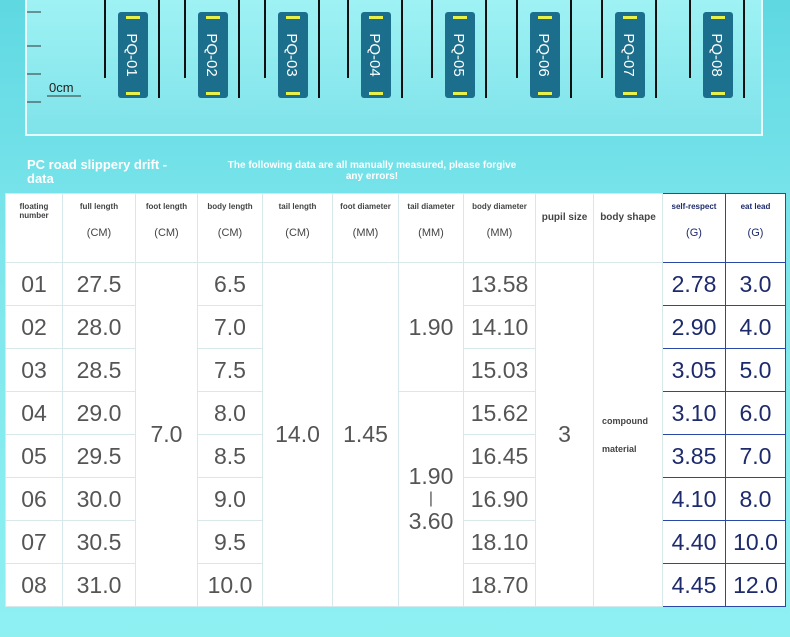 The width and height of the screenshot is (790, 637). I want to click on cell: 07, so click(34, 542).